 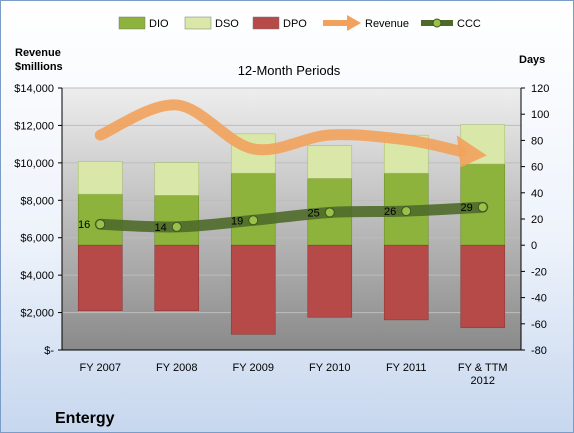 I want to click on left-tick-label: $2,000, so click(x=37, y=314).